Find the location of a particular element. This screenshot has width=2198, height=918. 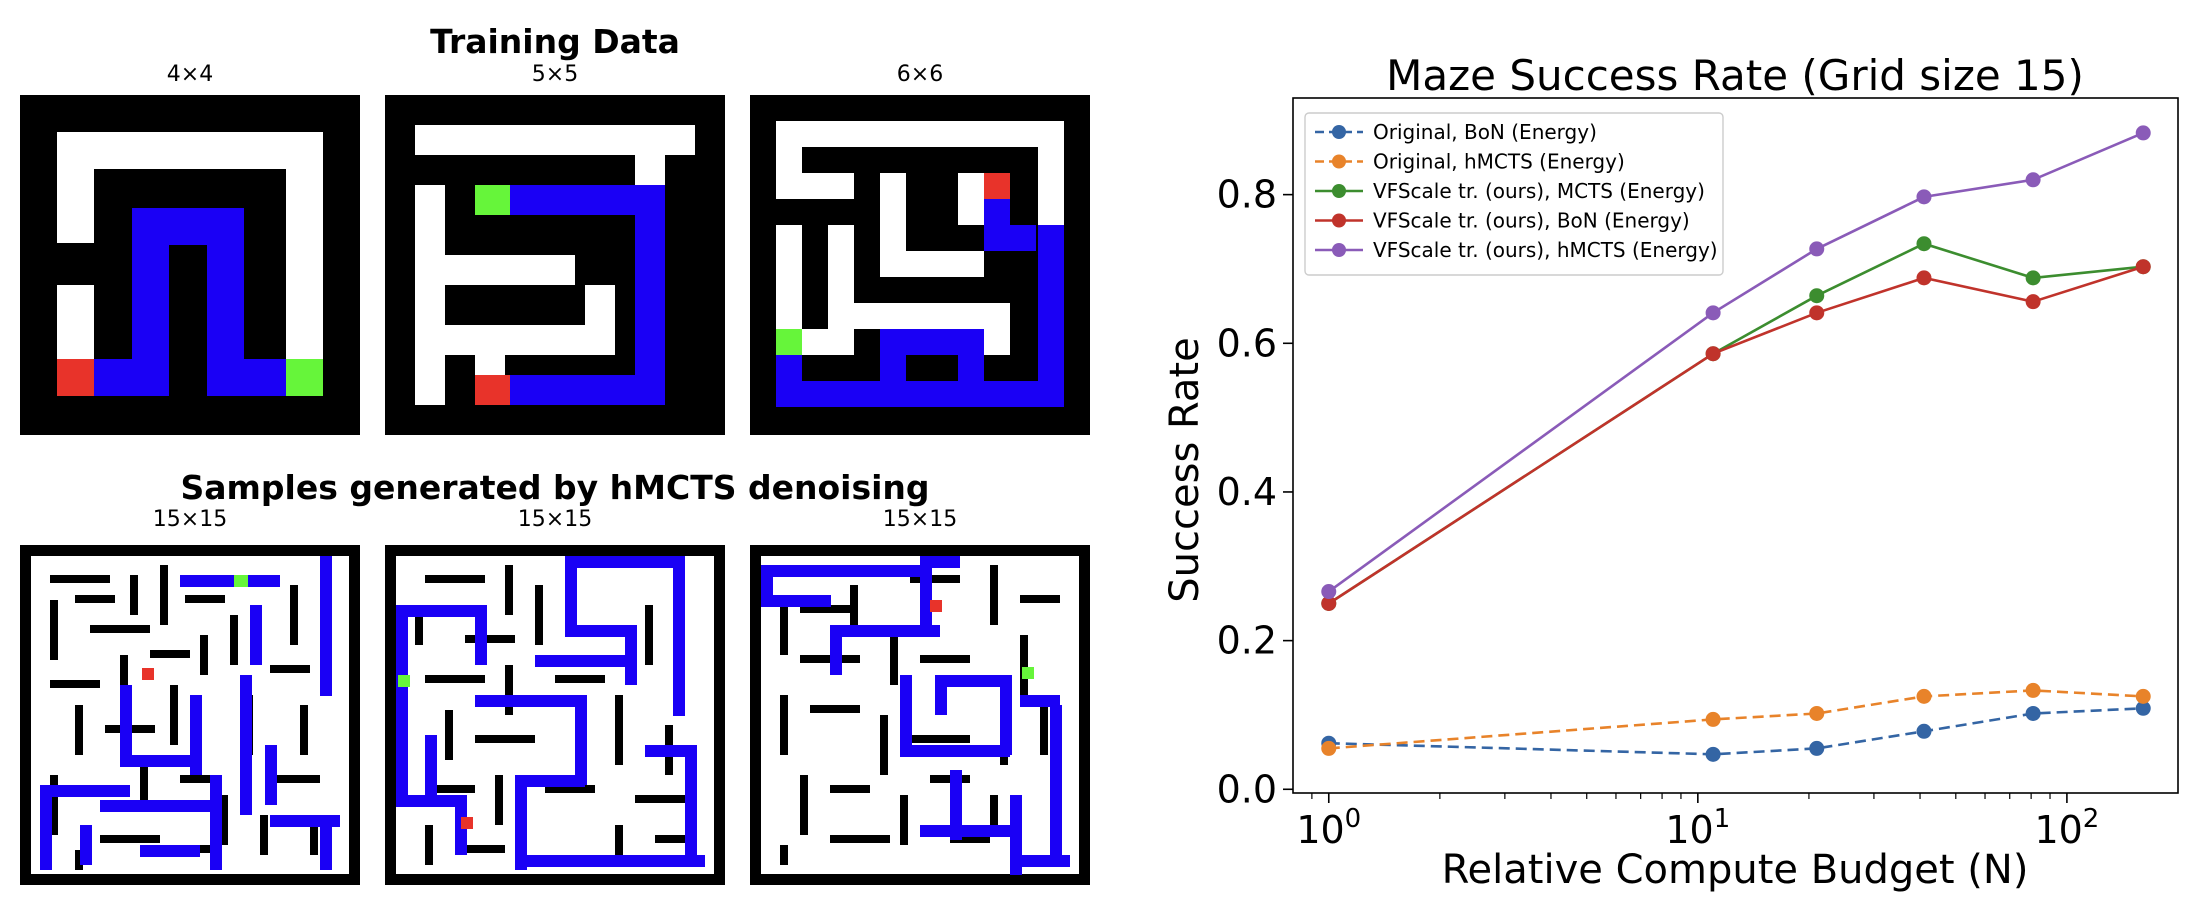

chart-title: Maze Success Rate (Grid size 15) is located at coordinates (1735, 75).